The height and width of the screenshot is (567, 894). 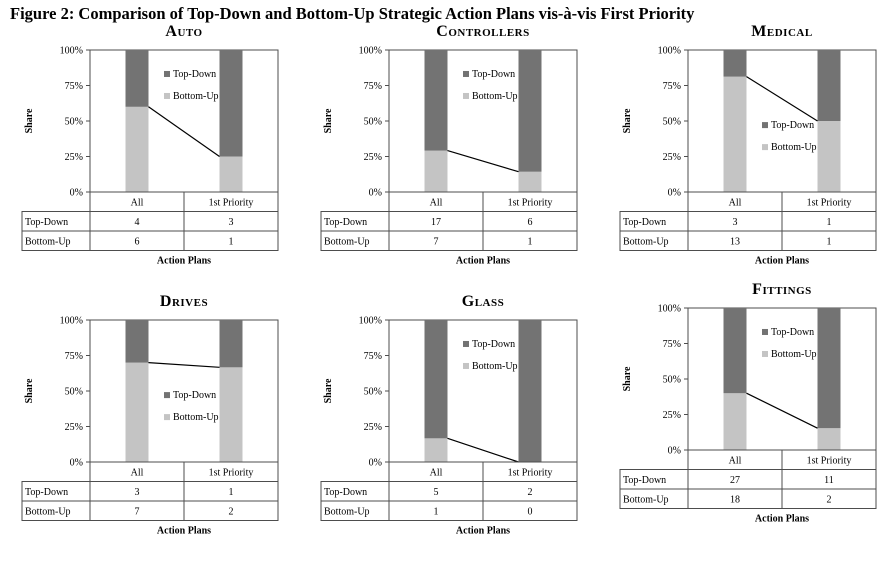 What do you see at coordinates (48, 241) in the screenshot?
I see `table-row-label: Bottom-Up` at bounding box center [48, 241].